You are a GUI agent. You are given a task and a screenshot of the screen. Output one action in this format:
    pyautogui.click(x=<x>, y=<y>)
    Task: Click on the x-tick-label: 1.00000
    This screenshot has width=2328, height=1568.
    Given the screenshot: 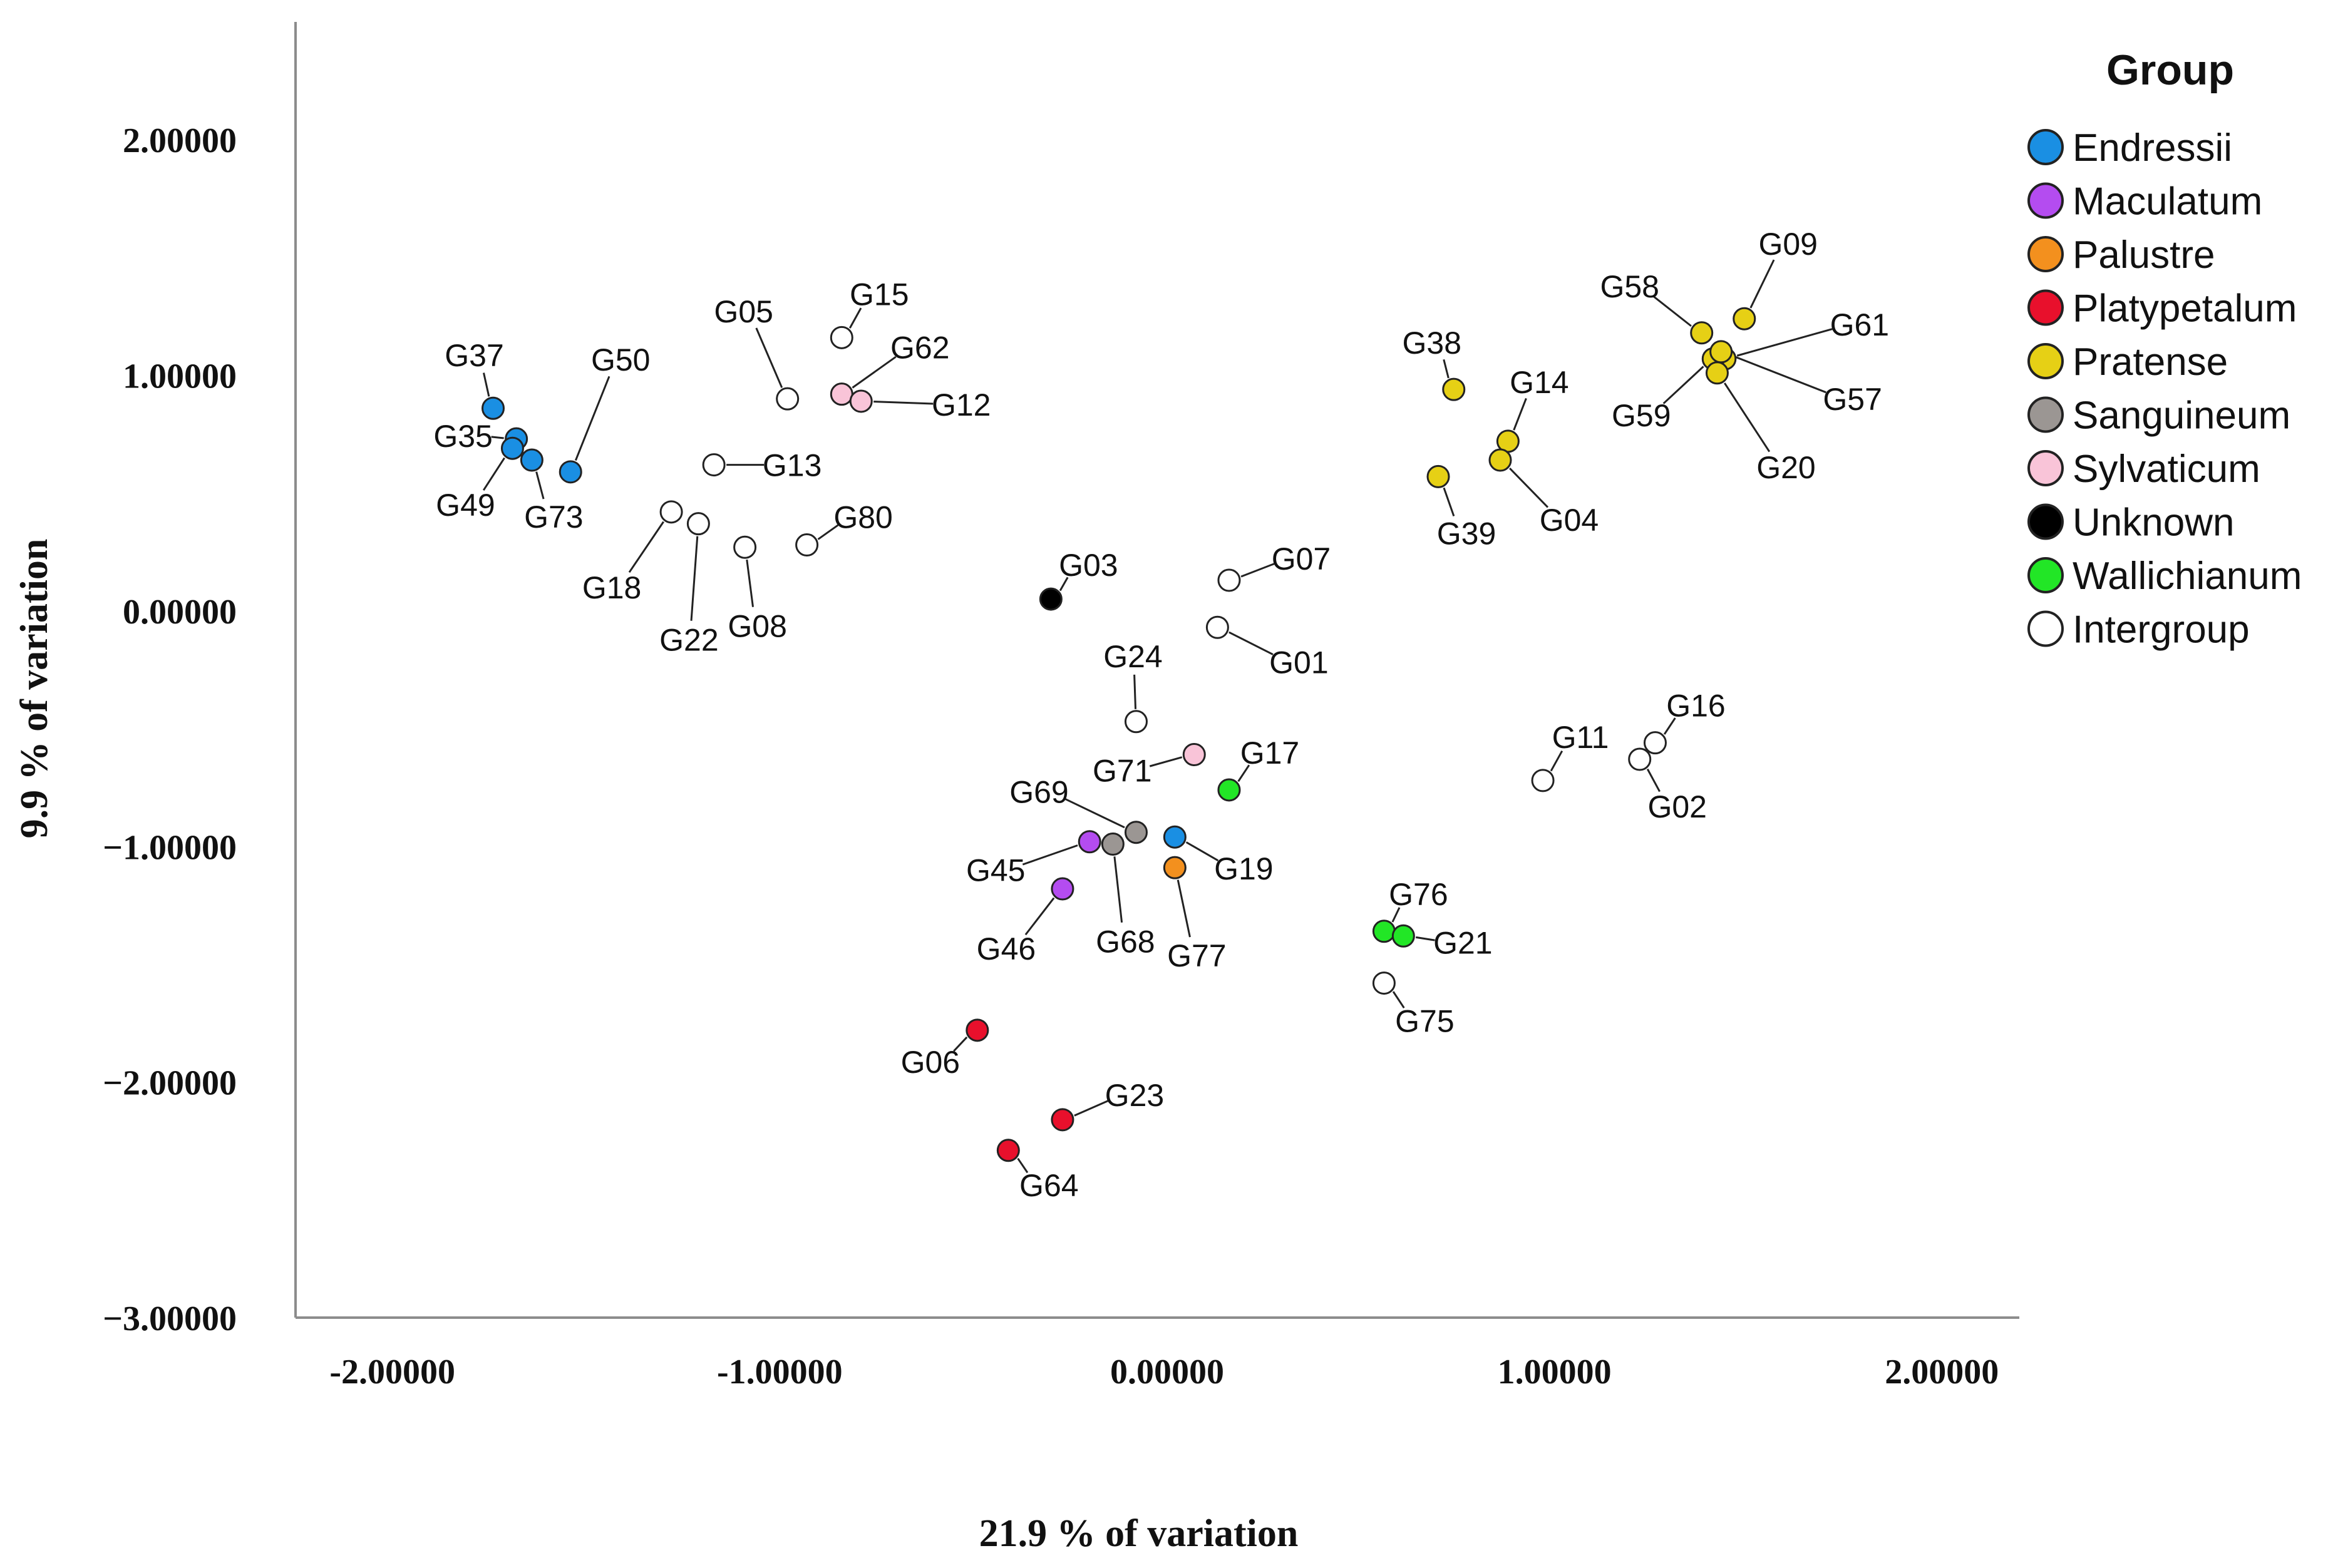 What is the action you would take?
    pyautogui.click(x=1555, y=1372)
    